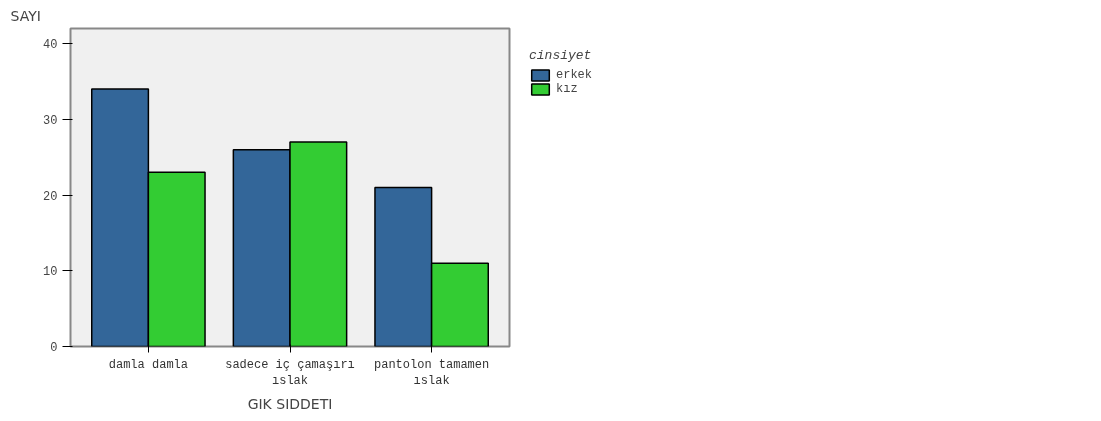 This screenshot has width=1101, height=421. Describe the element at coordinates (574, 75) in the screenshot. I see `legend-label: erkek` at that location.